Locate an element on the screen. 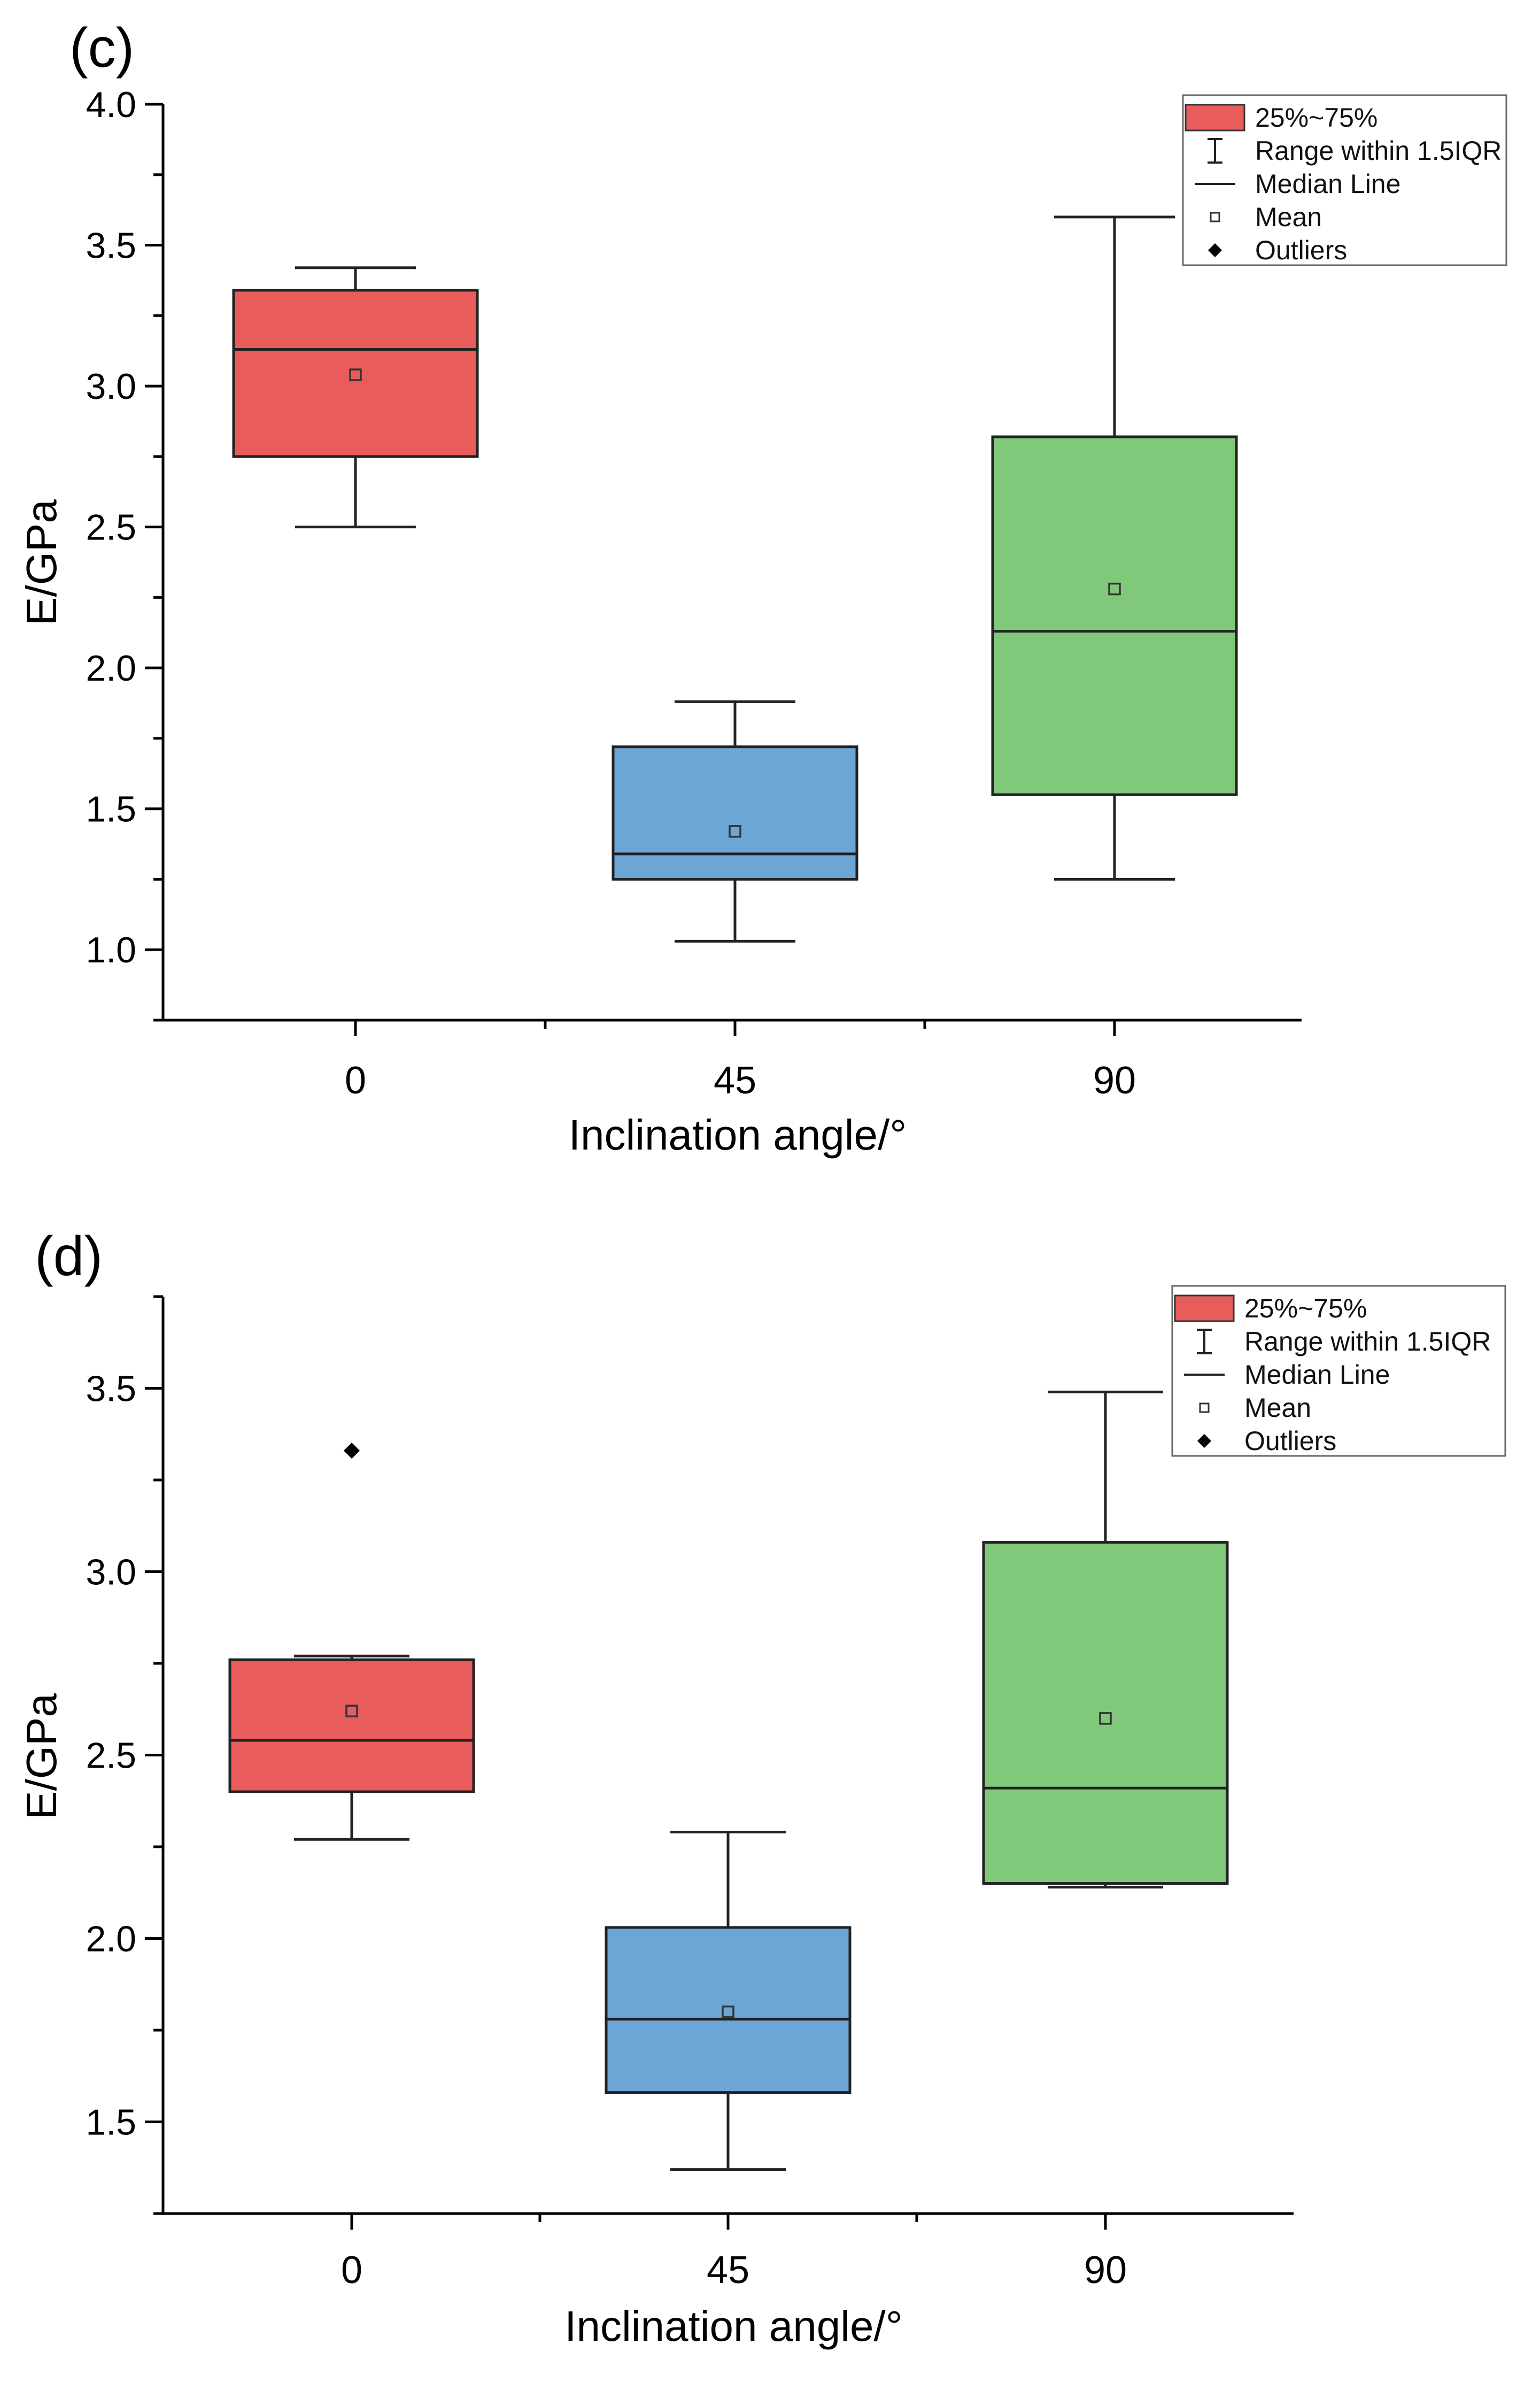 This screenshot has height=2390, width=1540. y-tick-label: 1.0 is located at coordinates (111, 950).